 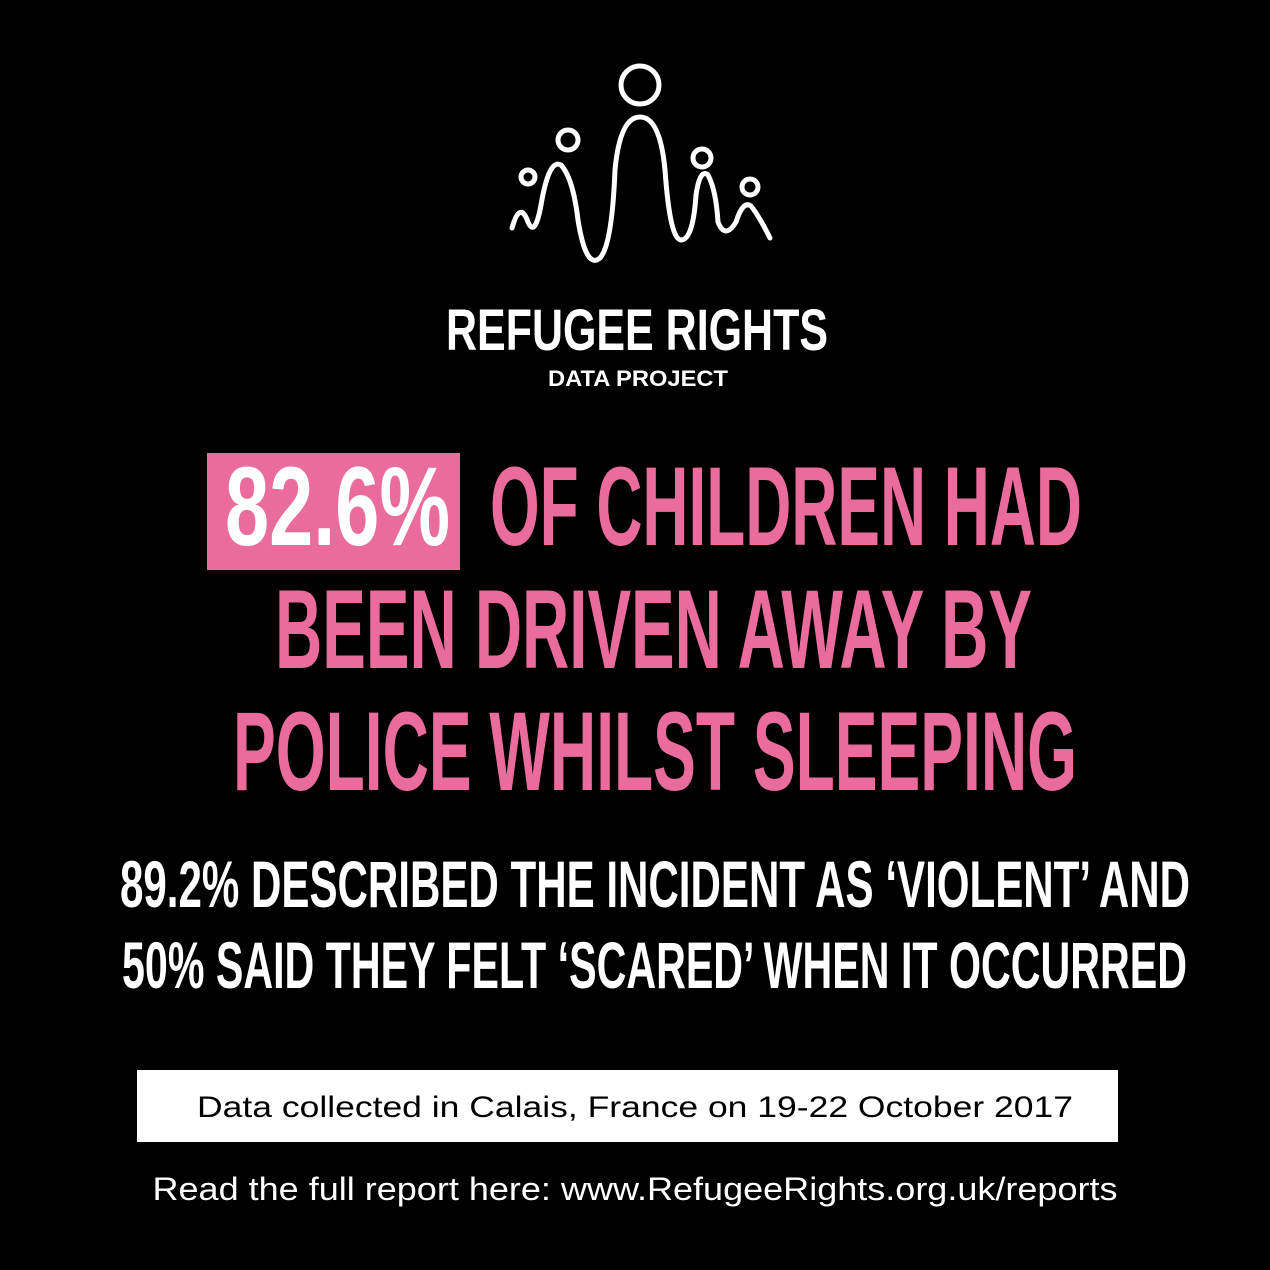 What do you see at coordinates (638, 378) in the screenshot?
I see `logo-subtitle: DATA PROJECT` at bounding box center [638, 378].